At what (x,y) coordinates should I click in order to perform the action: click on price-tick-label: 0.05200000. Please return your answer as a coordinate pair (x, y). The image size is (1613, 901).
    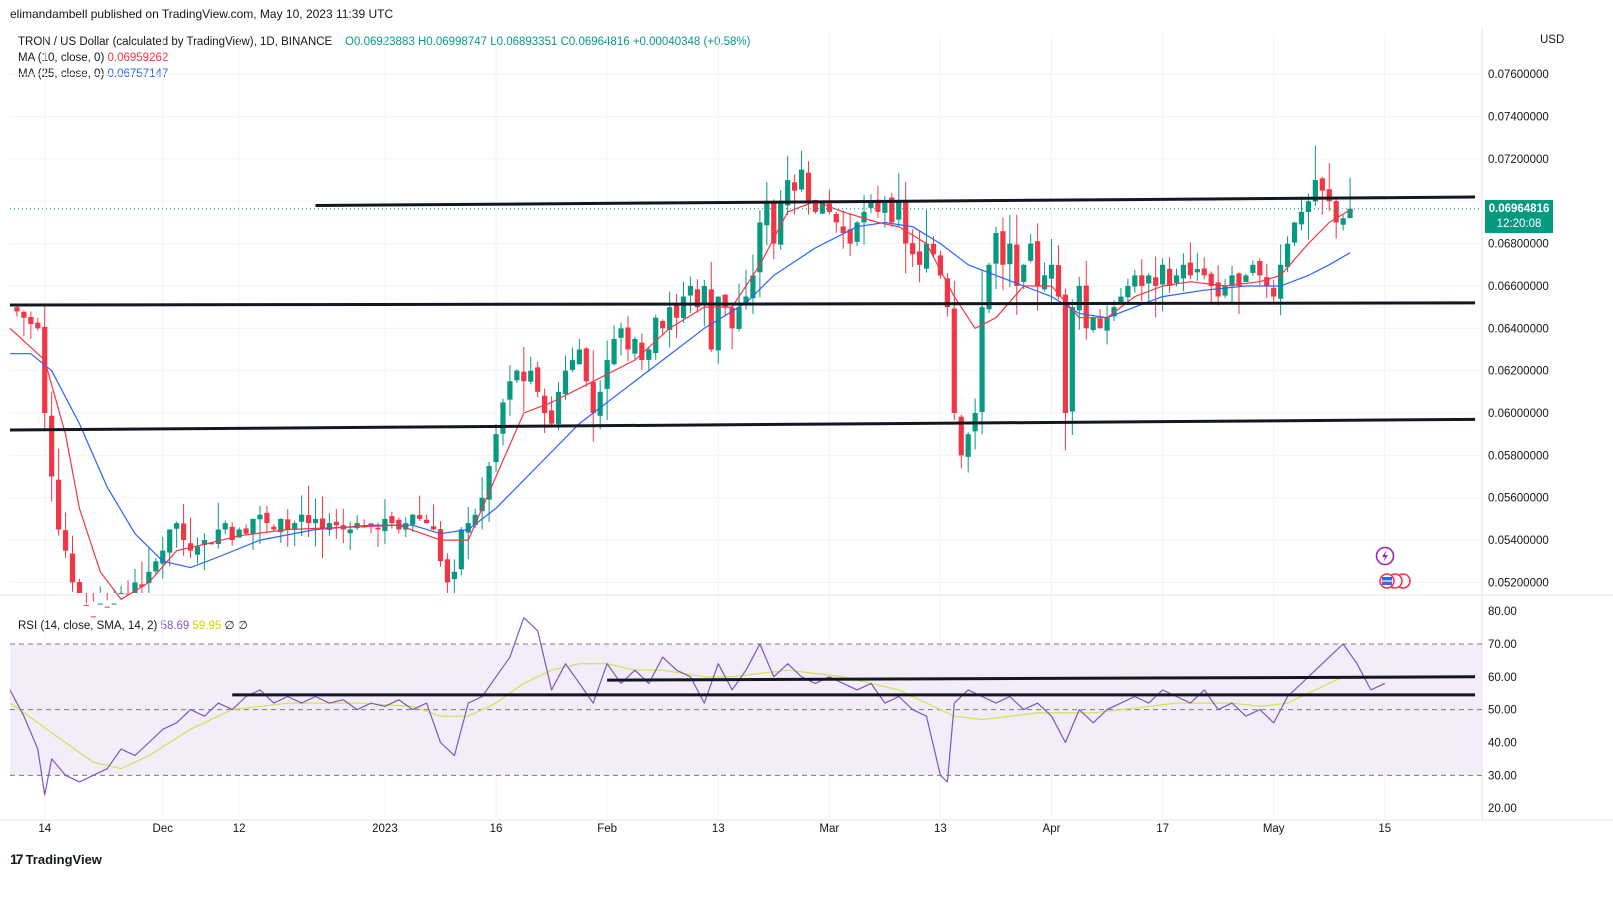
    Looking at the image, I should click on (1518, 583).